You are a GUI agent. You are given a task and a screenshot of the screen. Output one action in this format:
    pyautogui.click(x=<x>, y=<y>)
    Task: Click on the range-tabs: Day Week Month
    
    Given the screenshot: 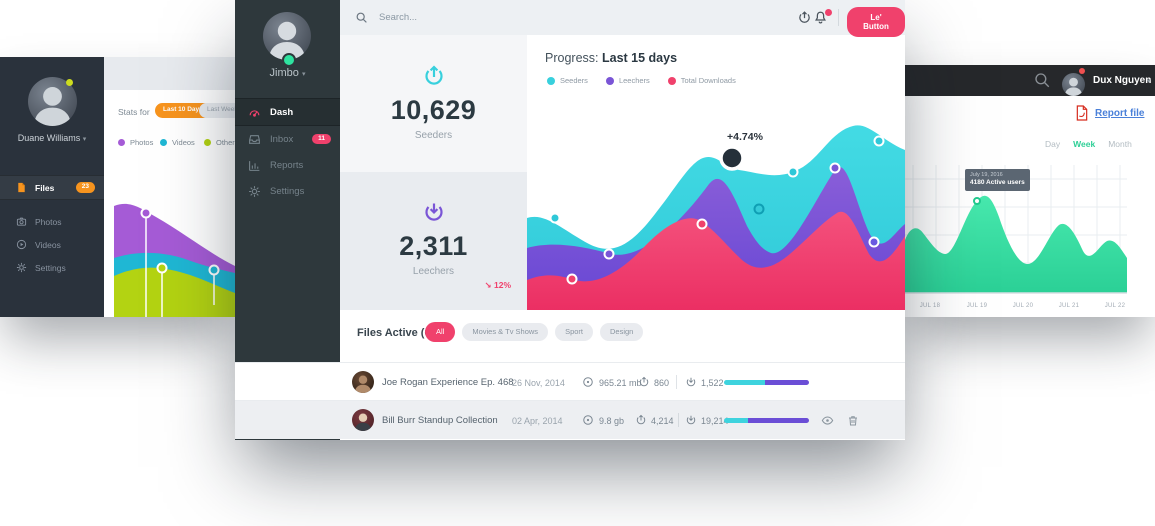 What is the action you would take?
    pyautogui.click(x=1088, y=144)
    